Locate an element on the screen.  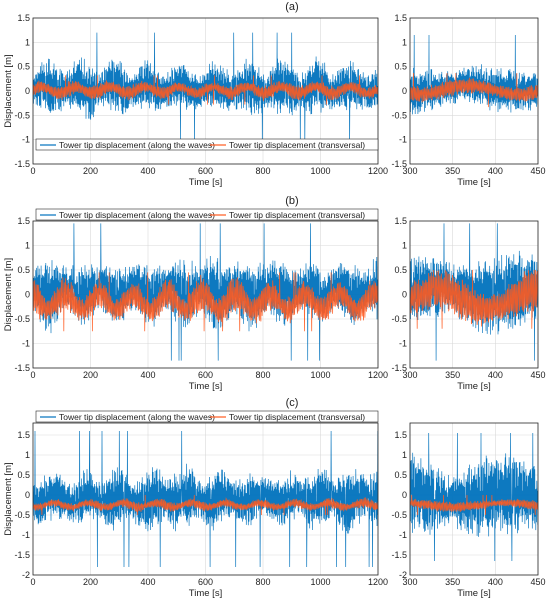
chart-panel-1: 300 350 400 450 -1.5 -1 -0.5 0 0.5 1 1.5 Time [s] is located at coordinates (468, 100).